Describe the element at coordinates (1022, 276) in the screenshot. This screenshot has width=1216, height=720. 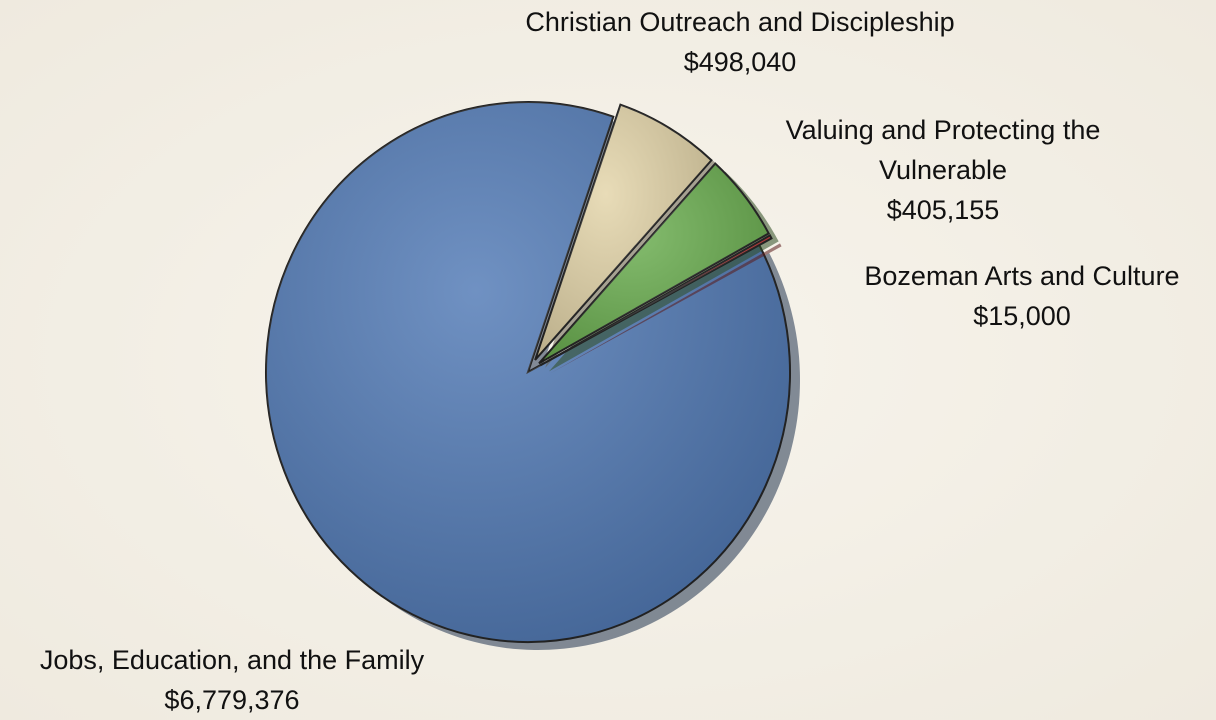
I see `label-name: Bozeman Arts and Culture` at that location.